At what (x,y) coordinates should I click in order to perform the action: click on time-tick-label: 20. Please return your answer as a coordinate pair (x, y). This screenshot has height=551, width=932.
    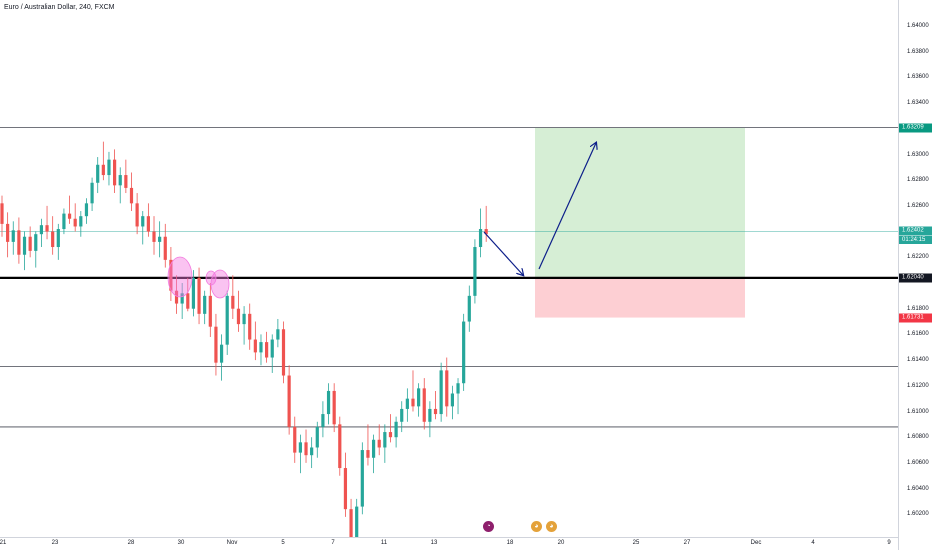
    Looking at the image, I should click on (561, 543).